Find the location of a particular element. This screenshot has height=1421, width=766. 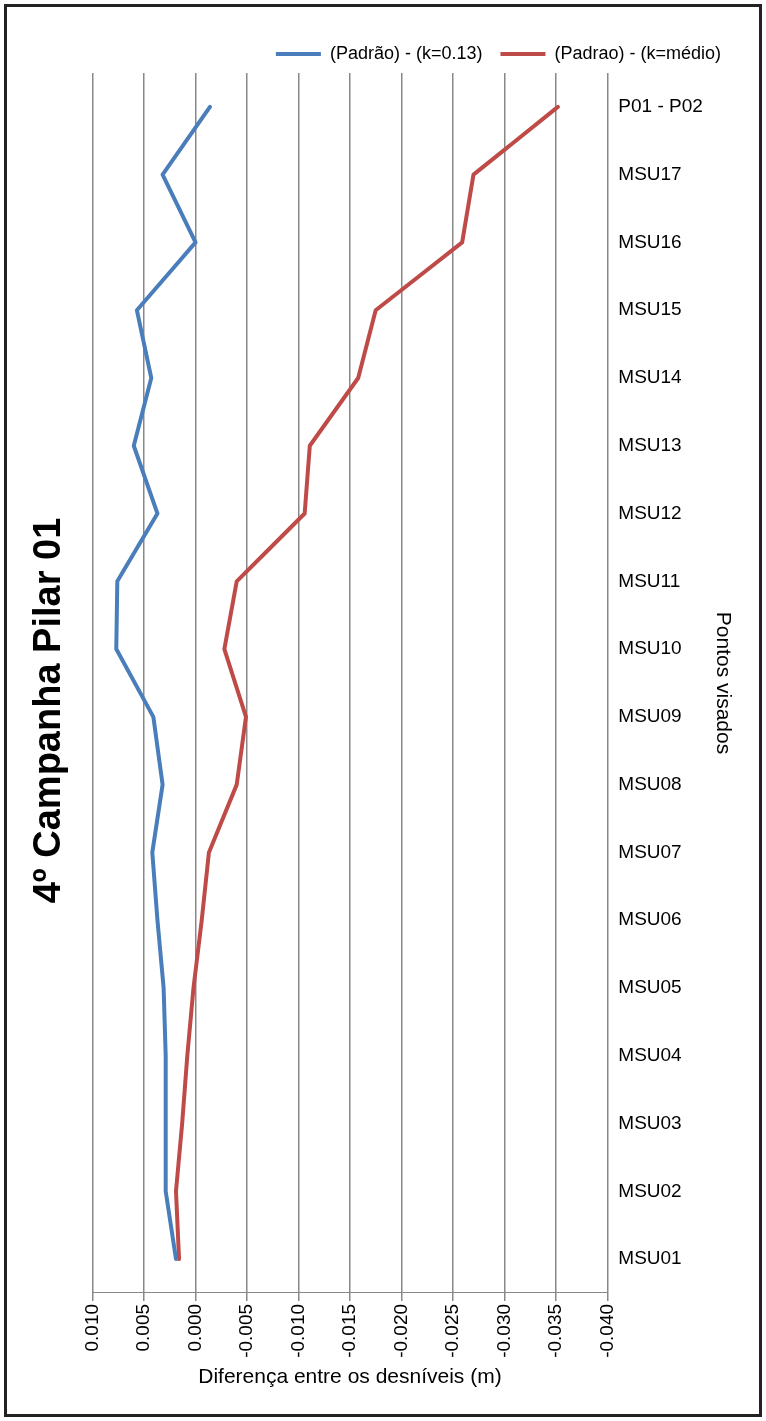

x-tick-label: 0.000 is located at coordinates (194, 1327).